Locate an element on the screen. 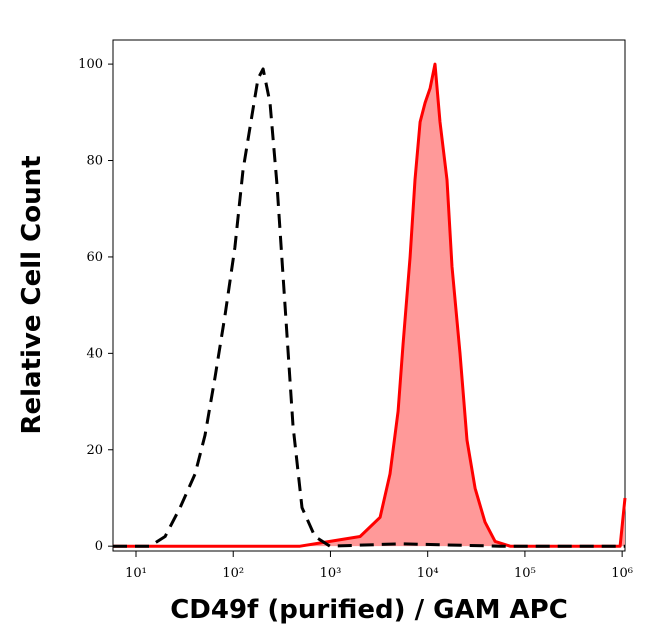  x-tick-label: 10⁶ is located at coordinates (622, 573).